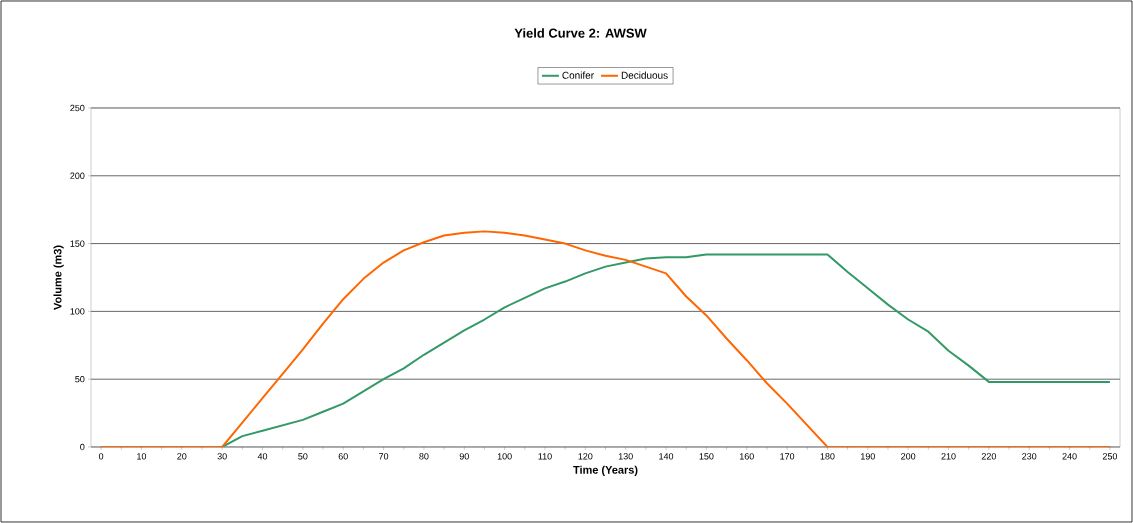  What do you see at coordinates (262, 456) in the screenshot?
I see `x-tick-label: 40` at bounding box center [262, 456].